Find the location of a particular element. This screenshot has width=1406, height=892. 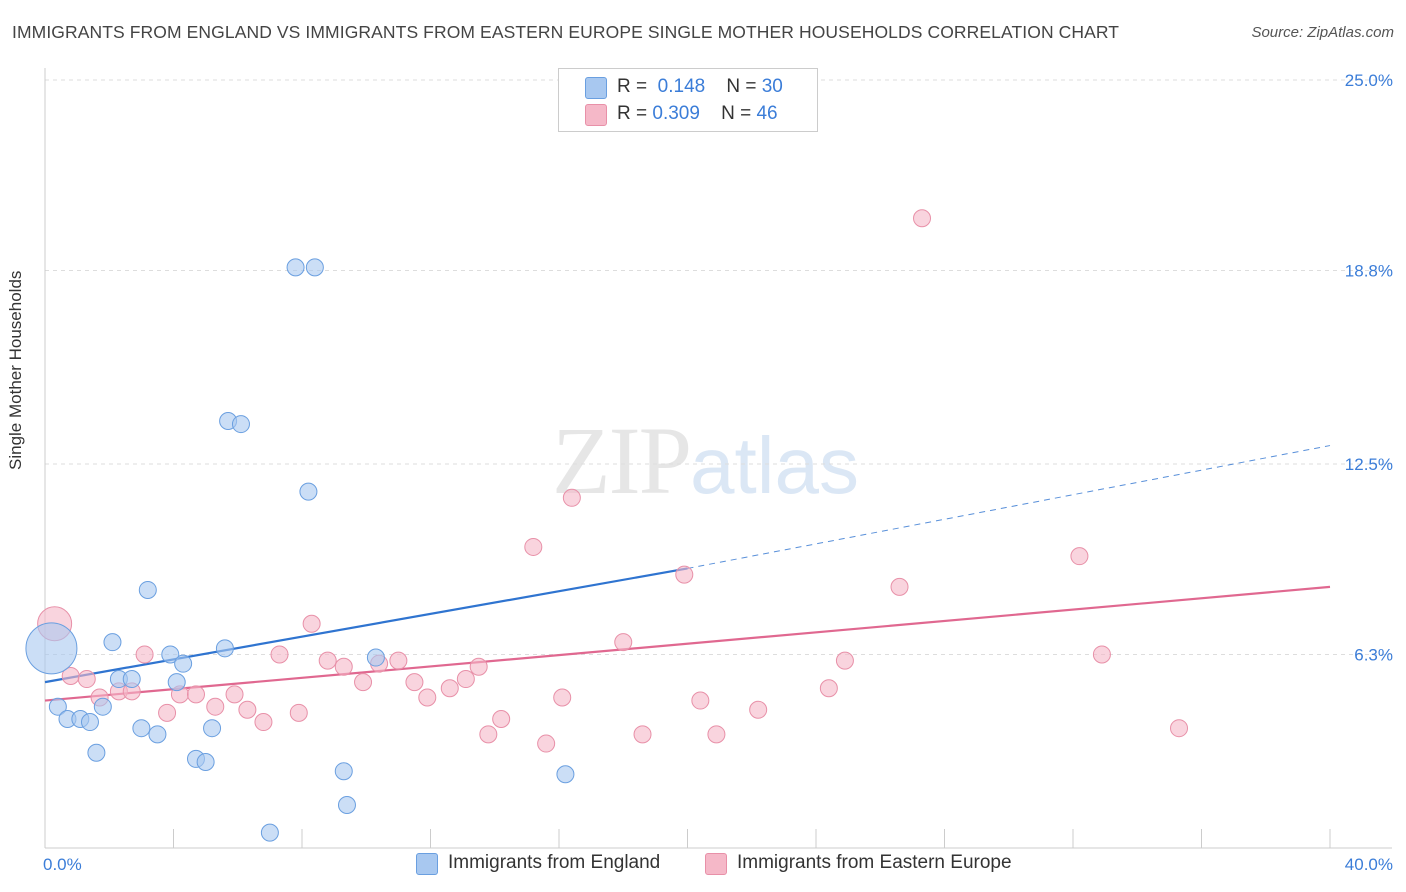

legend-r-value: 0.309 is located at coordinates (676, 113).